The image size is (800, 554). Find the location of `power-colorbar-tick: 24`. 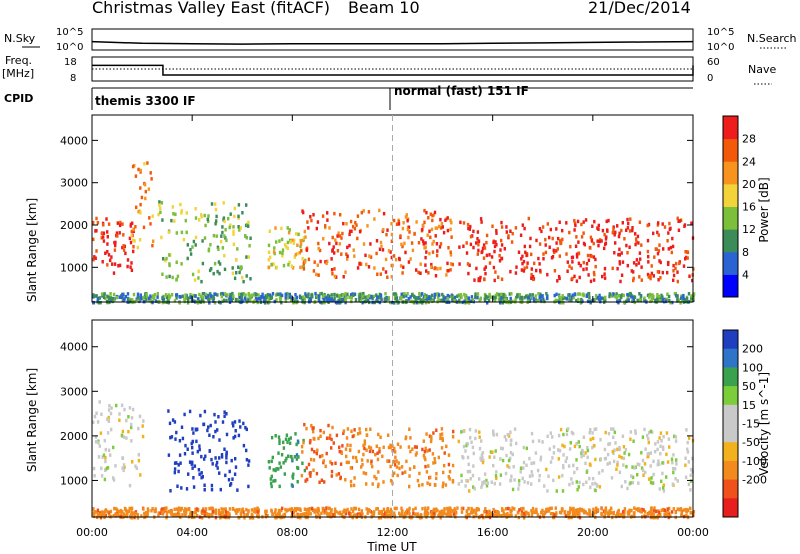

power-colorbar-tick: 24 is located at coordinates (749, 161).